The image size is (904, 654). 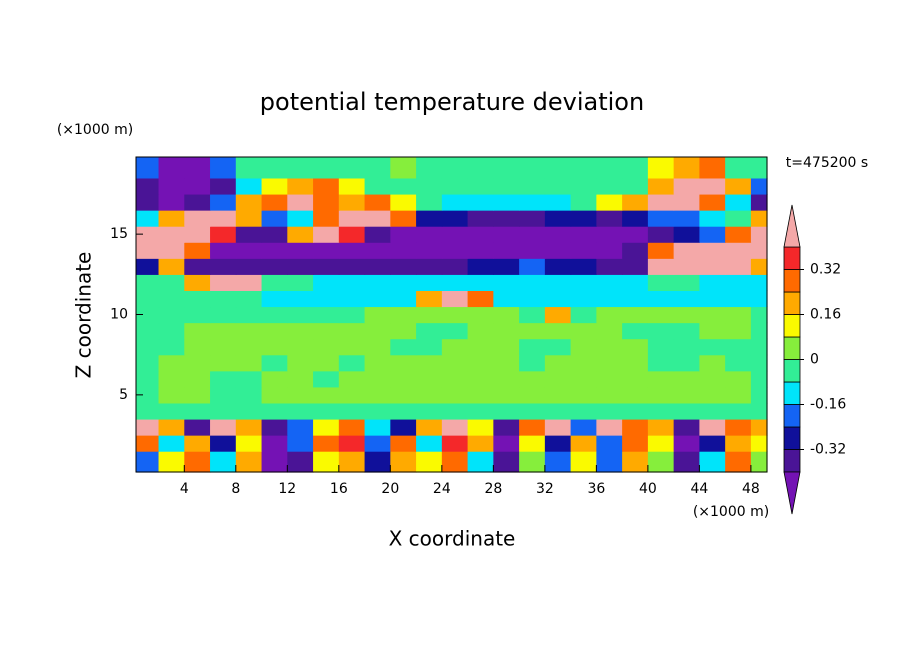 I want to click on x-tick-label: 48, so click(x=751, y=489).